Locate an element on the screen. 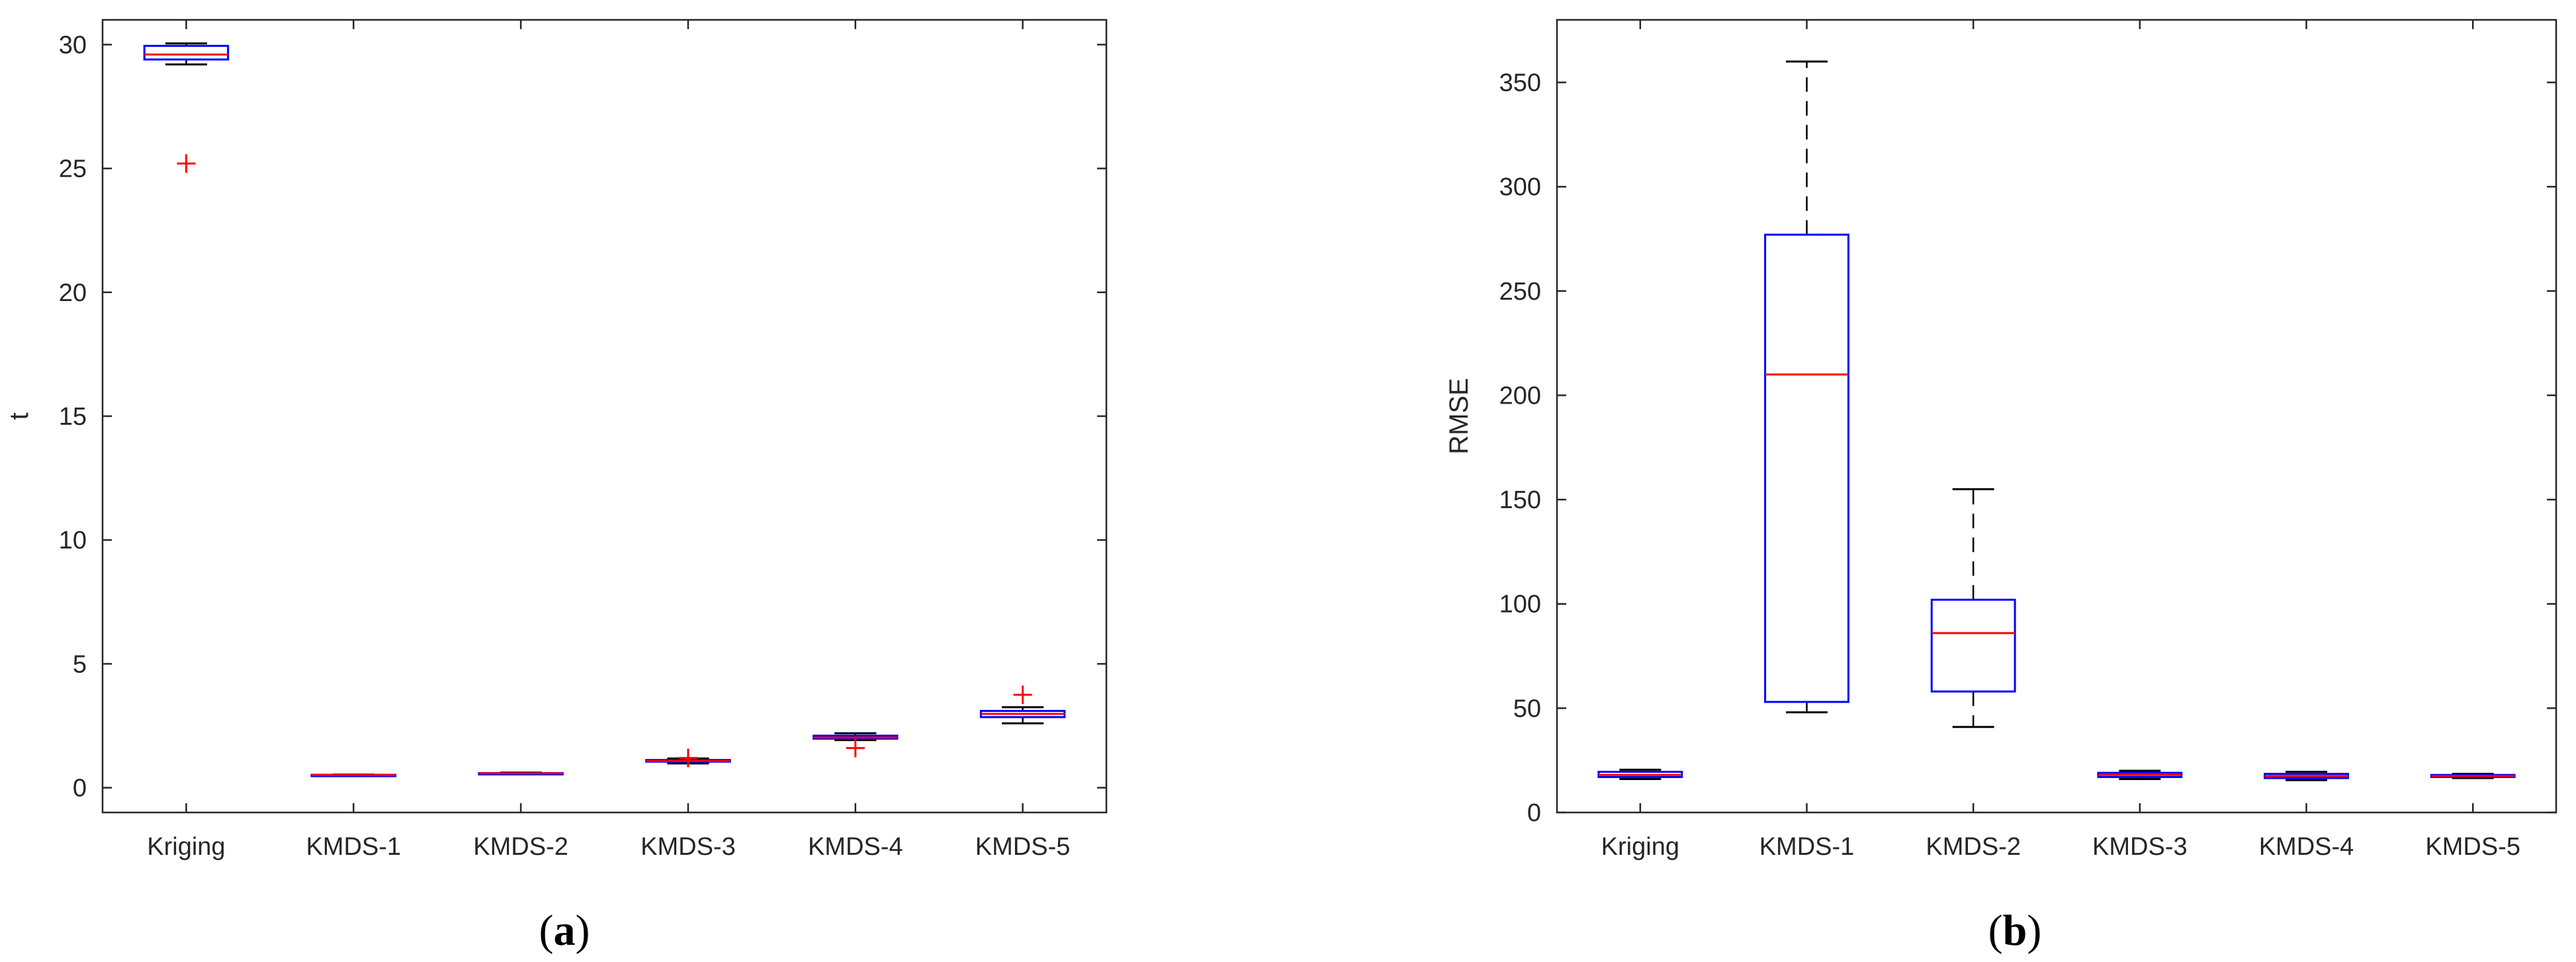 This screenshot has width=2576, height=962. panel-a-y-tick-label: 0 is located at coordinates (80, 789).